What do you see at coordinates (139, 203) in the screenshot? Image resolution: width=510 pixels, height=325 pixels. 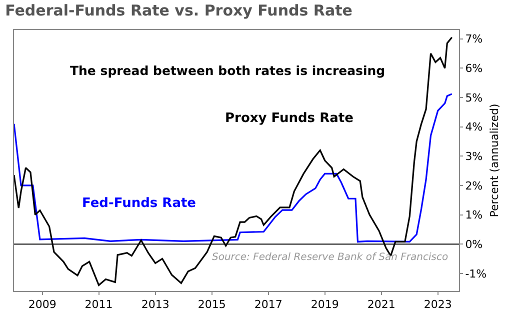 I see `text: Fed-Funds Rate` at bounding box center [139, 203].